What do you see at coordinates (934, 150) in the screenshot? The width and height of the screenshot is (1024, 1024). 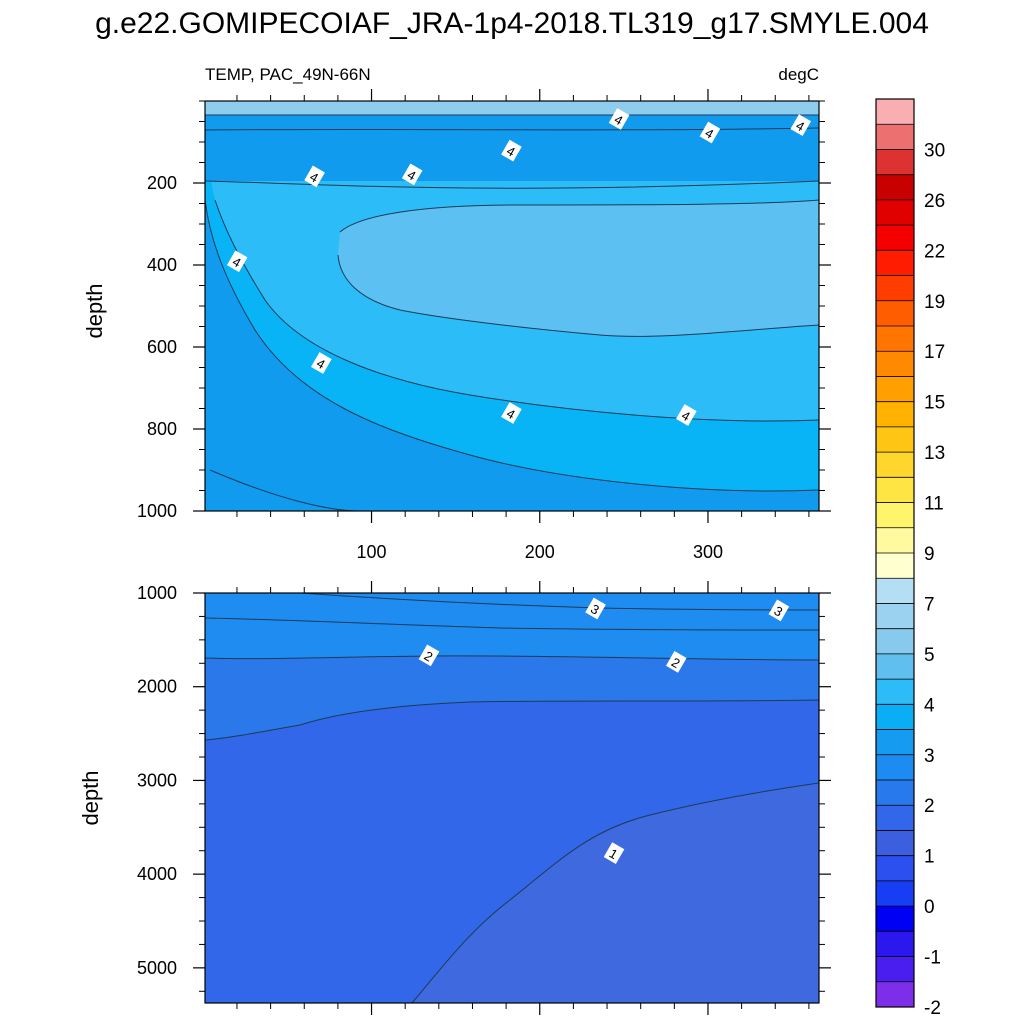 I see `colorbar-label: 30` at bounding box center [934, 150].